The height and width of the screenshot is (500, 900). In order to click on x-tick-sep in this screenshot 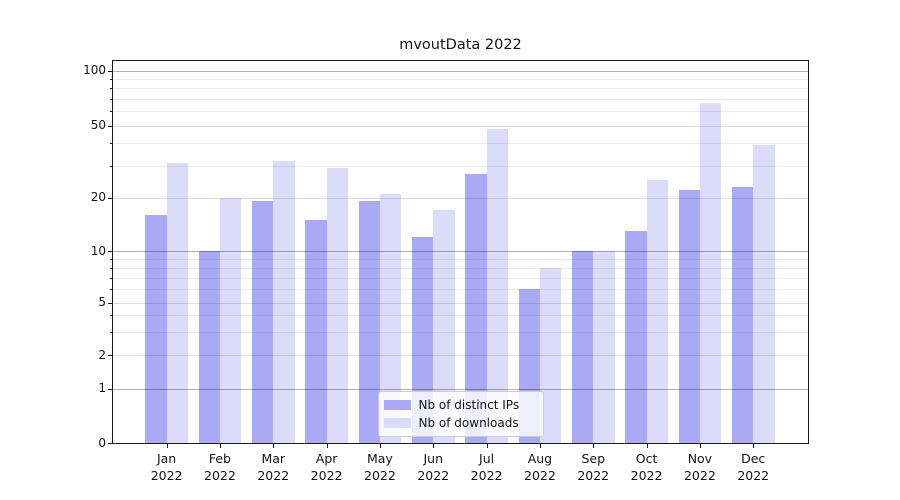, I will do `click(594, 446)`.